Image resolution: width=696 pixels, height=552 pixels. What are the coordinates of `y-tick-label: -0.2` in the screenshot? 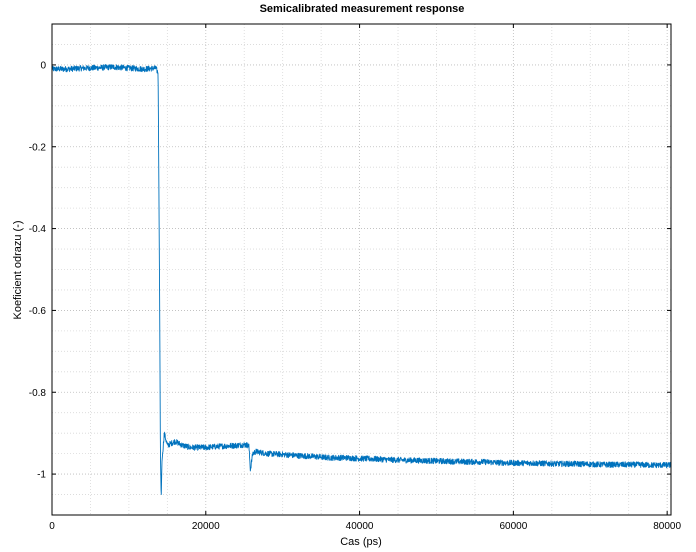 It's located at (38, 147).